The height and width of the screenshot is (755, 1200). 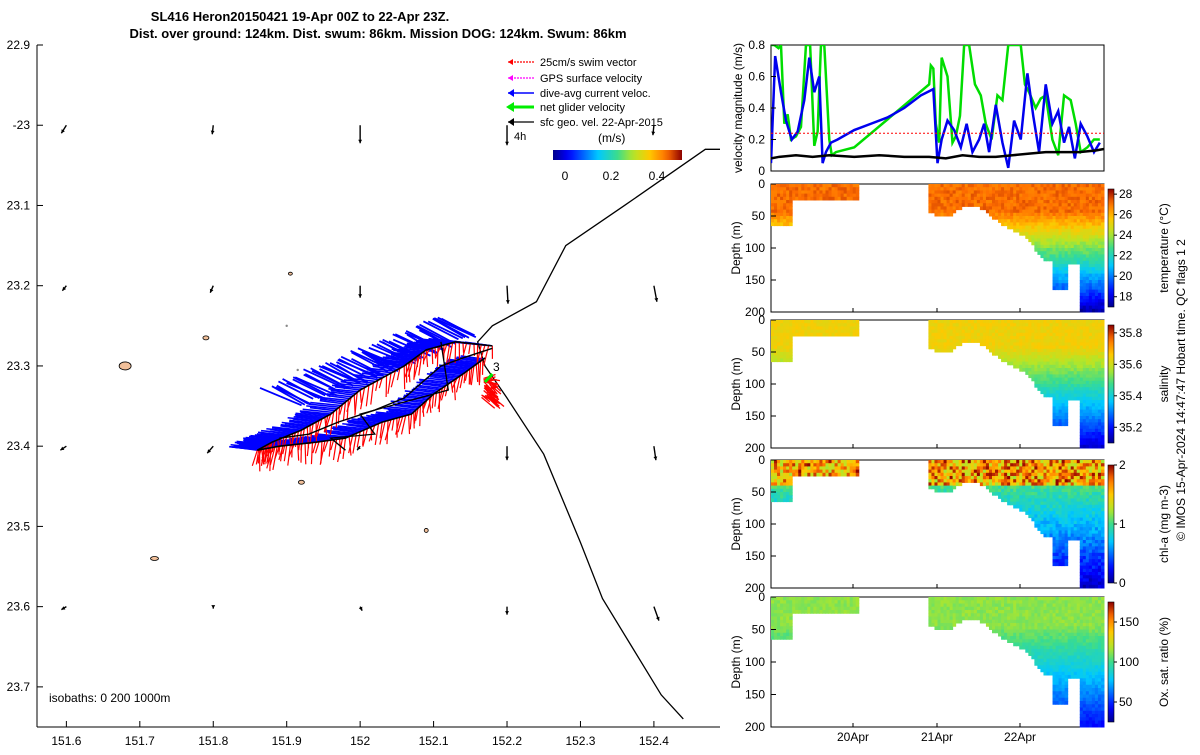 What do you see at coordinates (1122, 583) in the screenshot?
I see `colorbar-tick-label: 0` at bounding box center [1122, 583].